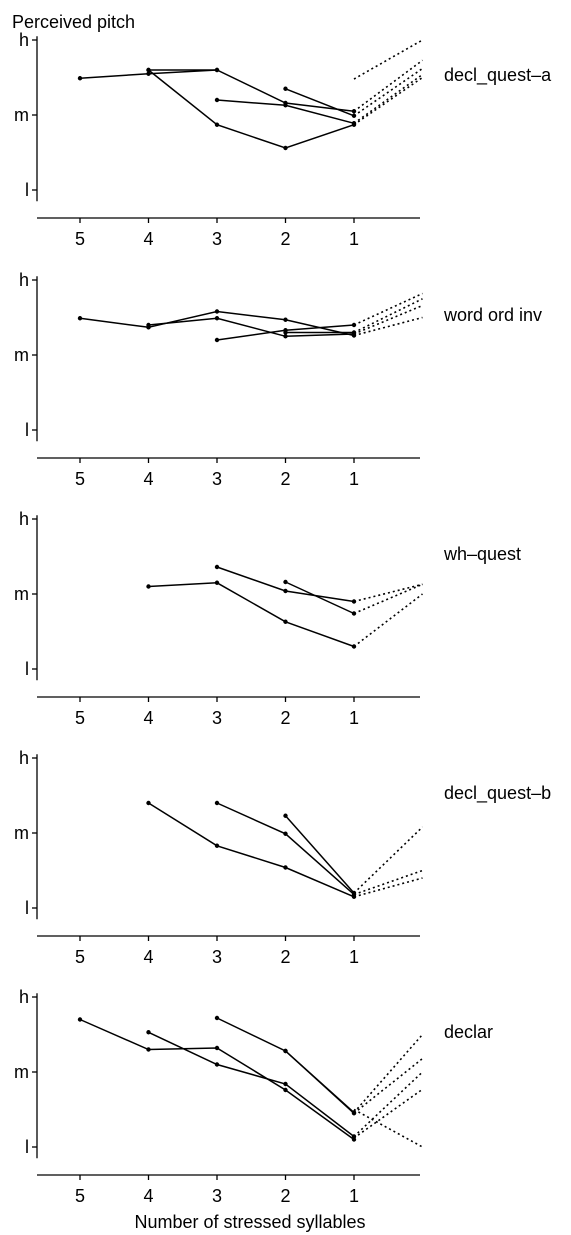 This screenshot has width=571, height=1235. I want to click on chart-title: Perceived pitch, so click(73, 22).